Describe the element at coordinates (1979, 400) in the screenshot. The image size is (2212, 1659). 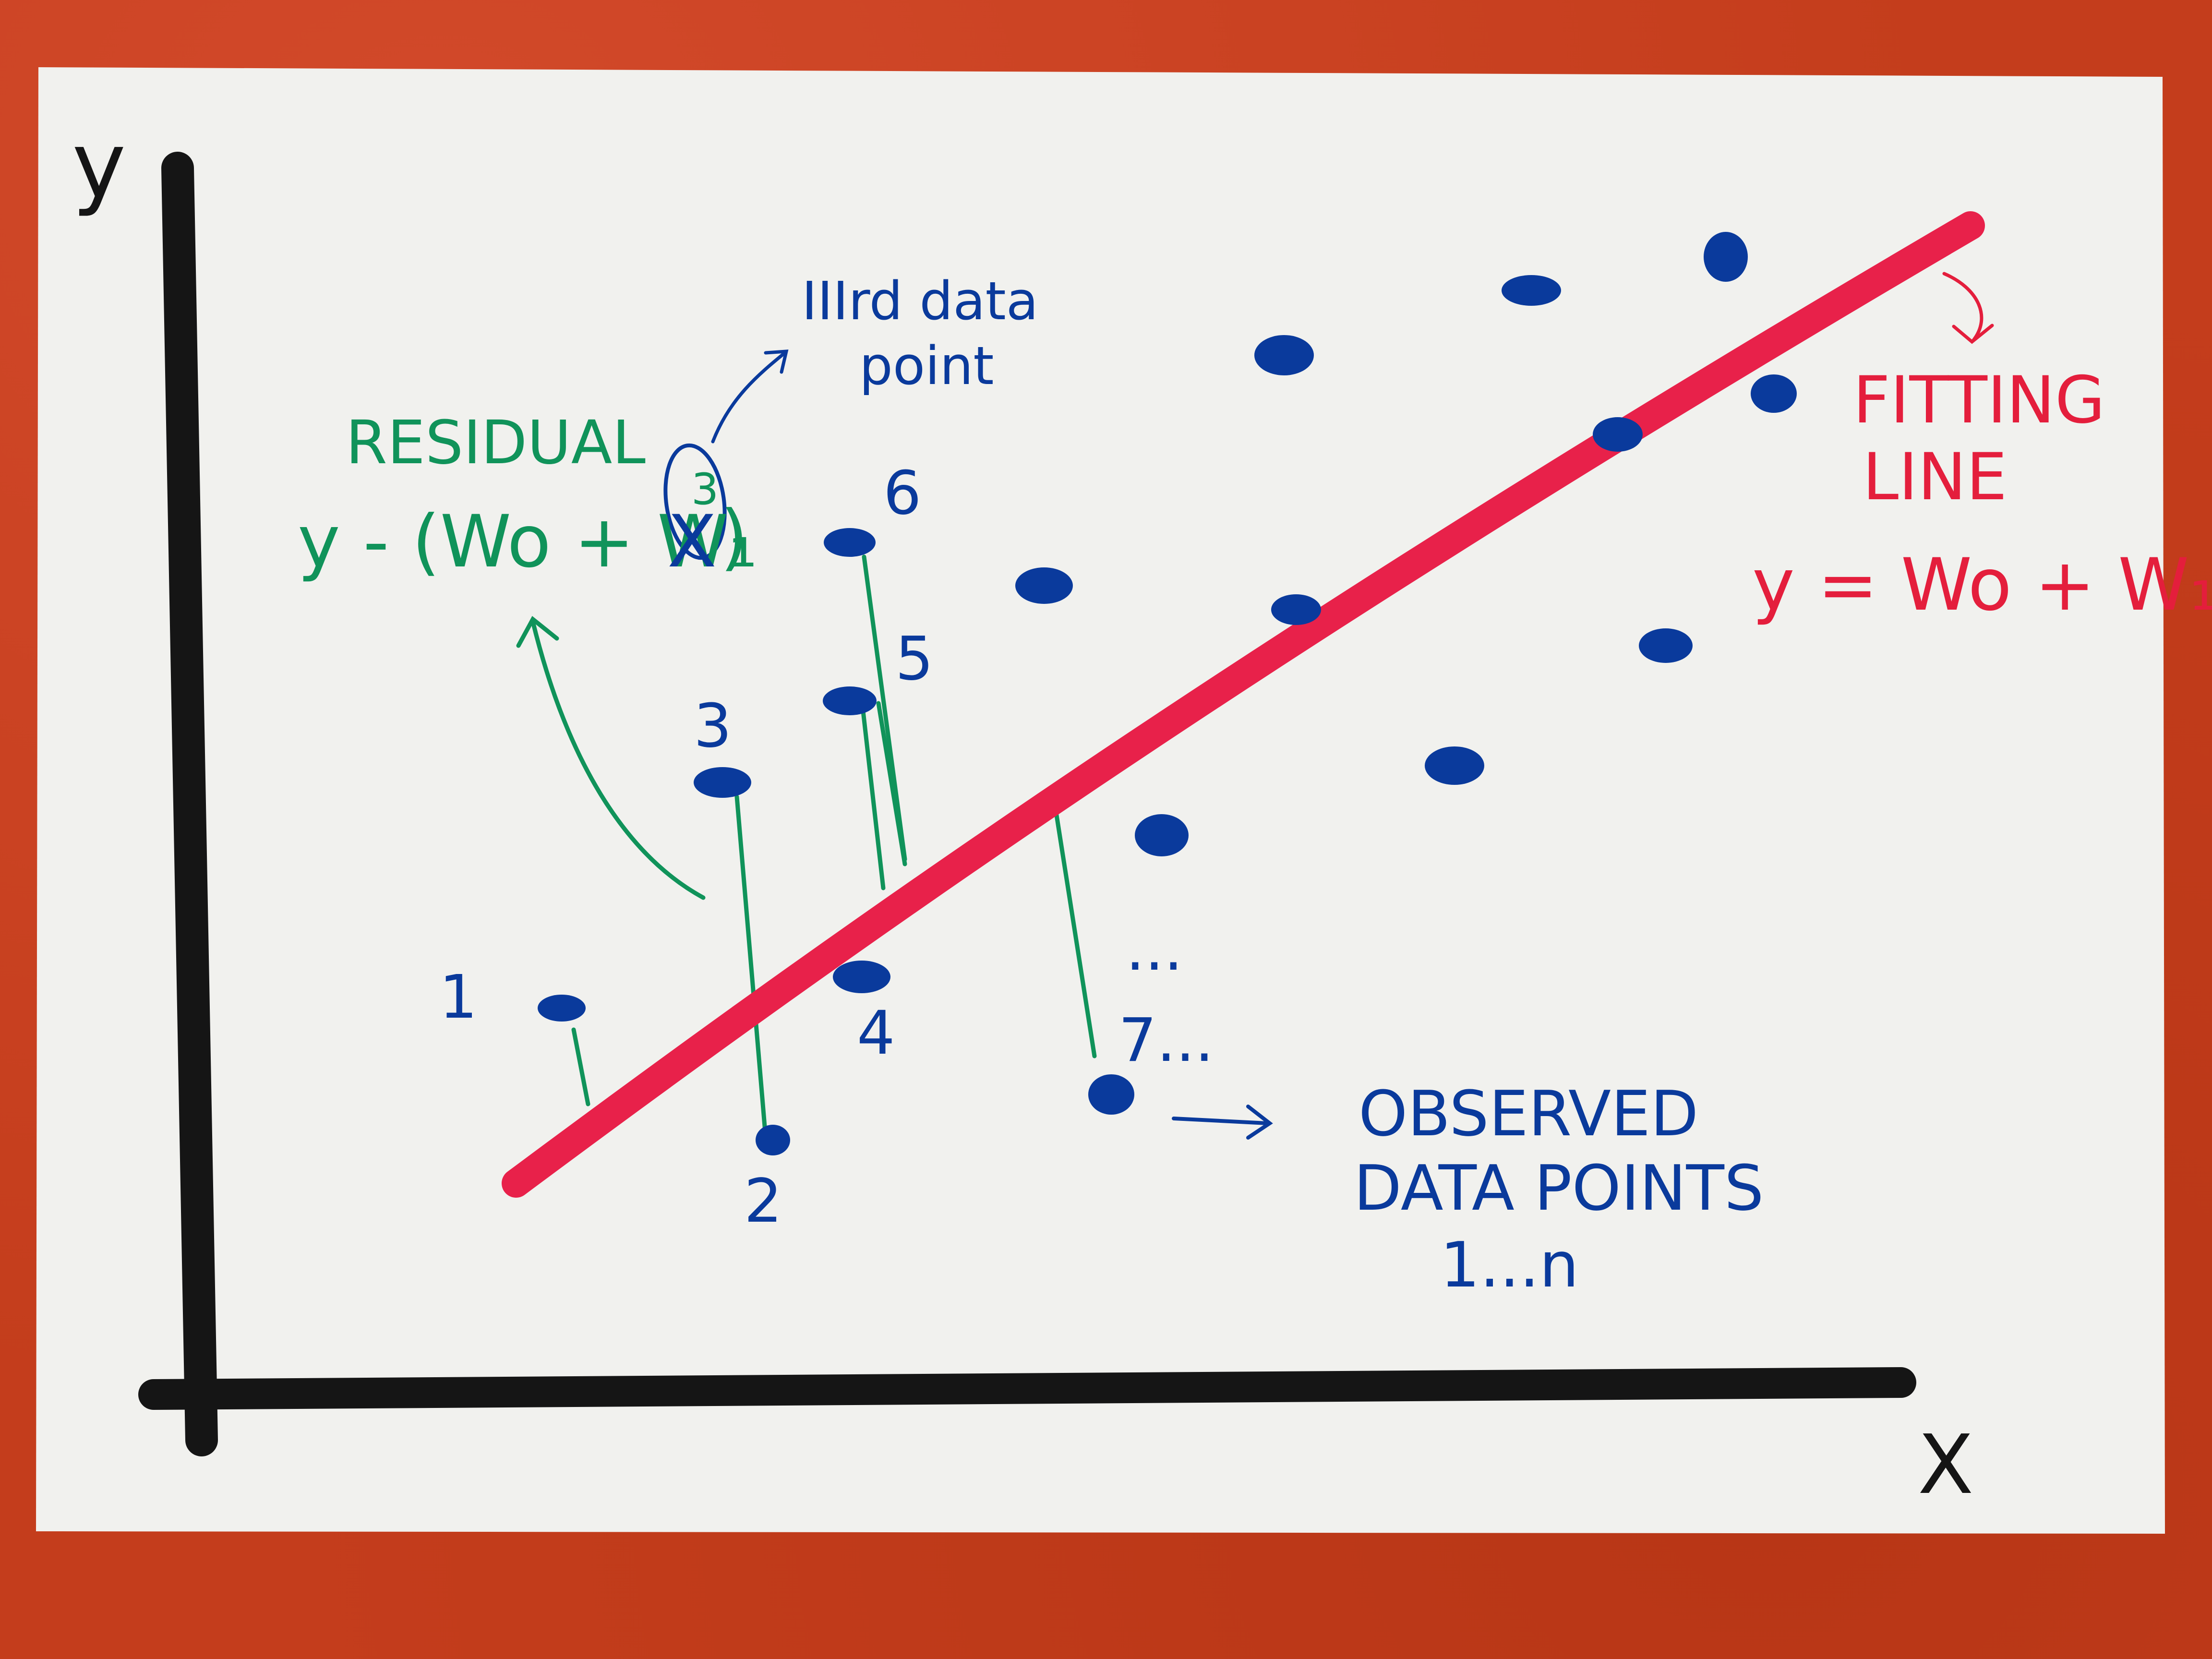
I see `fitting-line-label-1: FITTING` at that location.